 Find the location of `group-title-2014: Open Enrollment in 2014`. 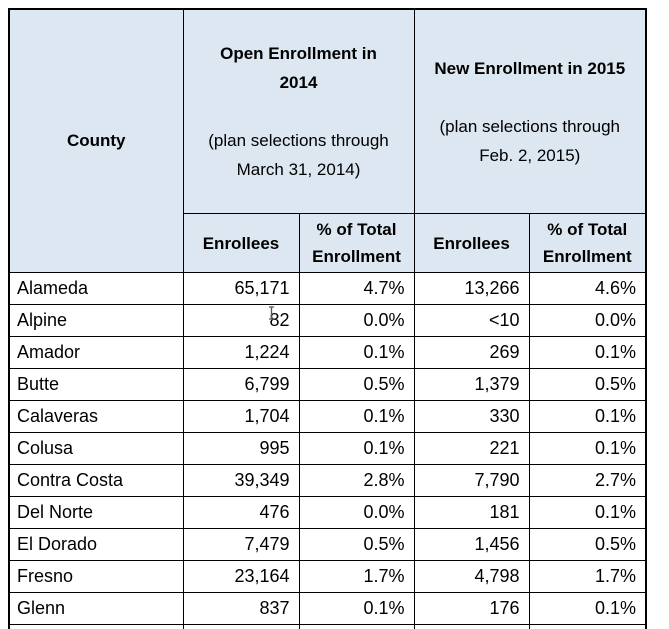

group-title-2014: Open Enrollment in 2014 is located at coordinates (298, 68).